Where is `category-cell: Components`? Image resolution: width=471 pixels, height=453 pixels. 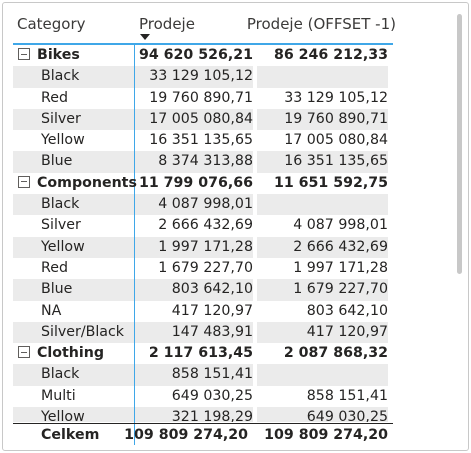 category-cell: Components is located at coordinates (75, 183).